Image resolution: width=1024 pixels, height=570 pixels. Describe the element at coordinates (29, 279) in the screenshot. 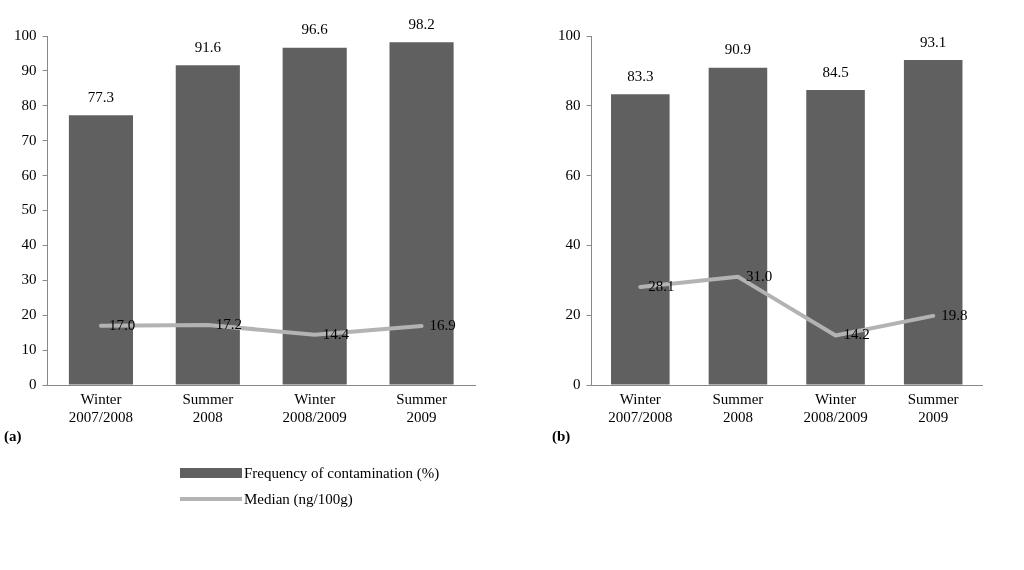

I see `y-tick-label: 30` at that location.